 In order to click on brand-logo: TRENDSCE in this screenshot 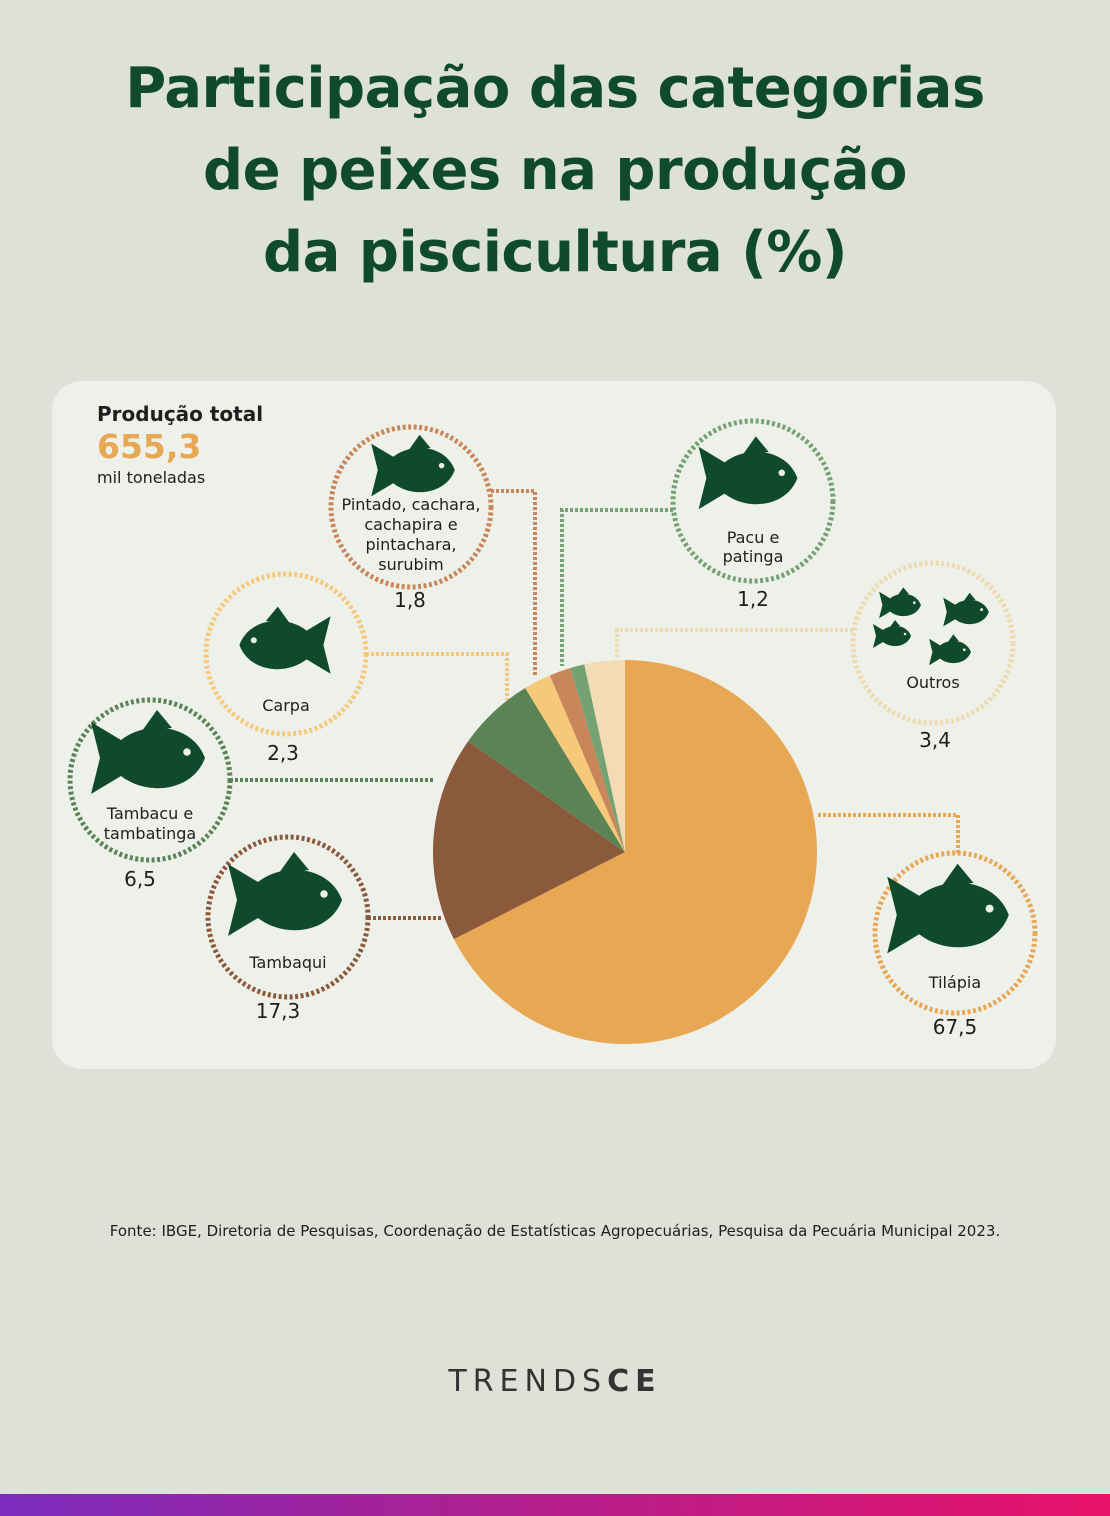, I will do `click(555, 1381)`.